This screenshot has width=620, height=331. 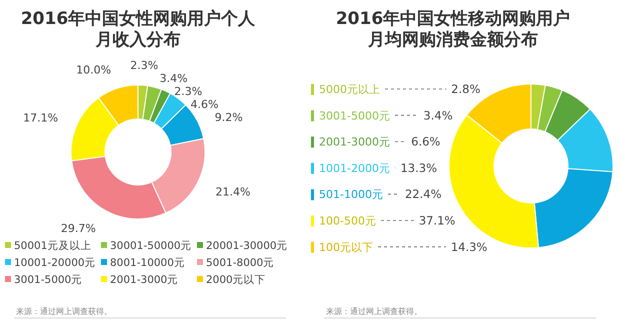 What do you see at coordinates (151, 246) in the screenshot?
I see `legend-label: 30001-50000元` at bounding box center [151, 246].